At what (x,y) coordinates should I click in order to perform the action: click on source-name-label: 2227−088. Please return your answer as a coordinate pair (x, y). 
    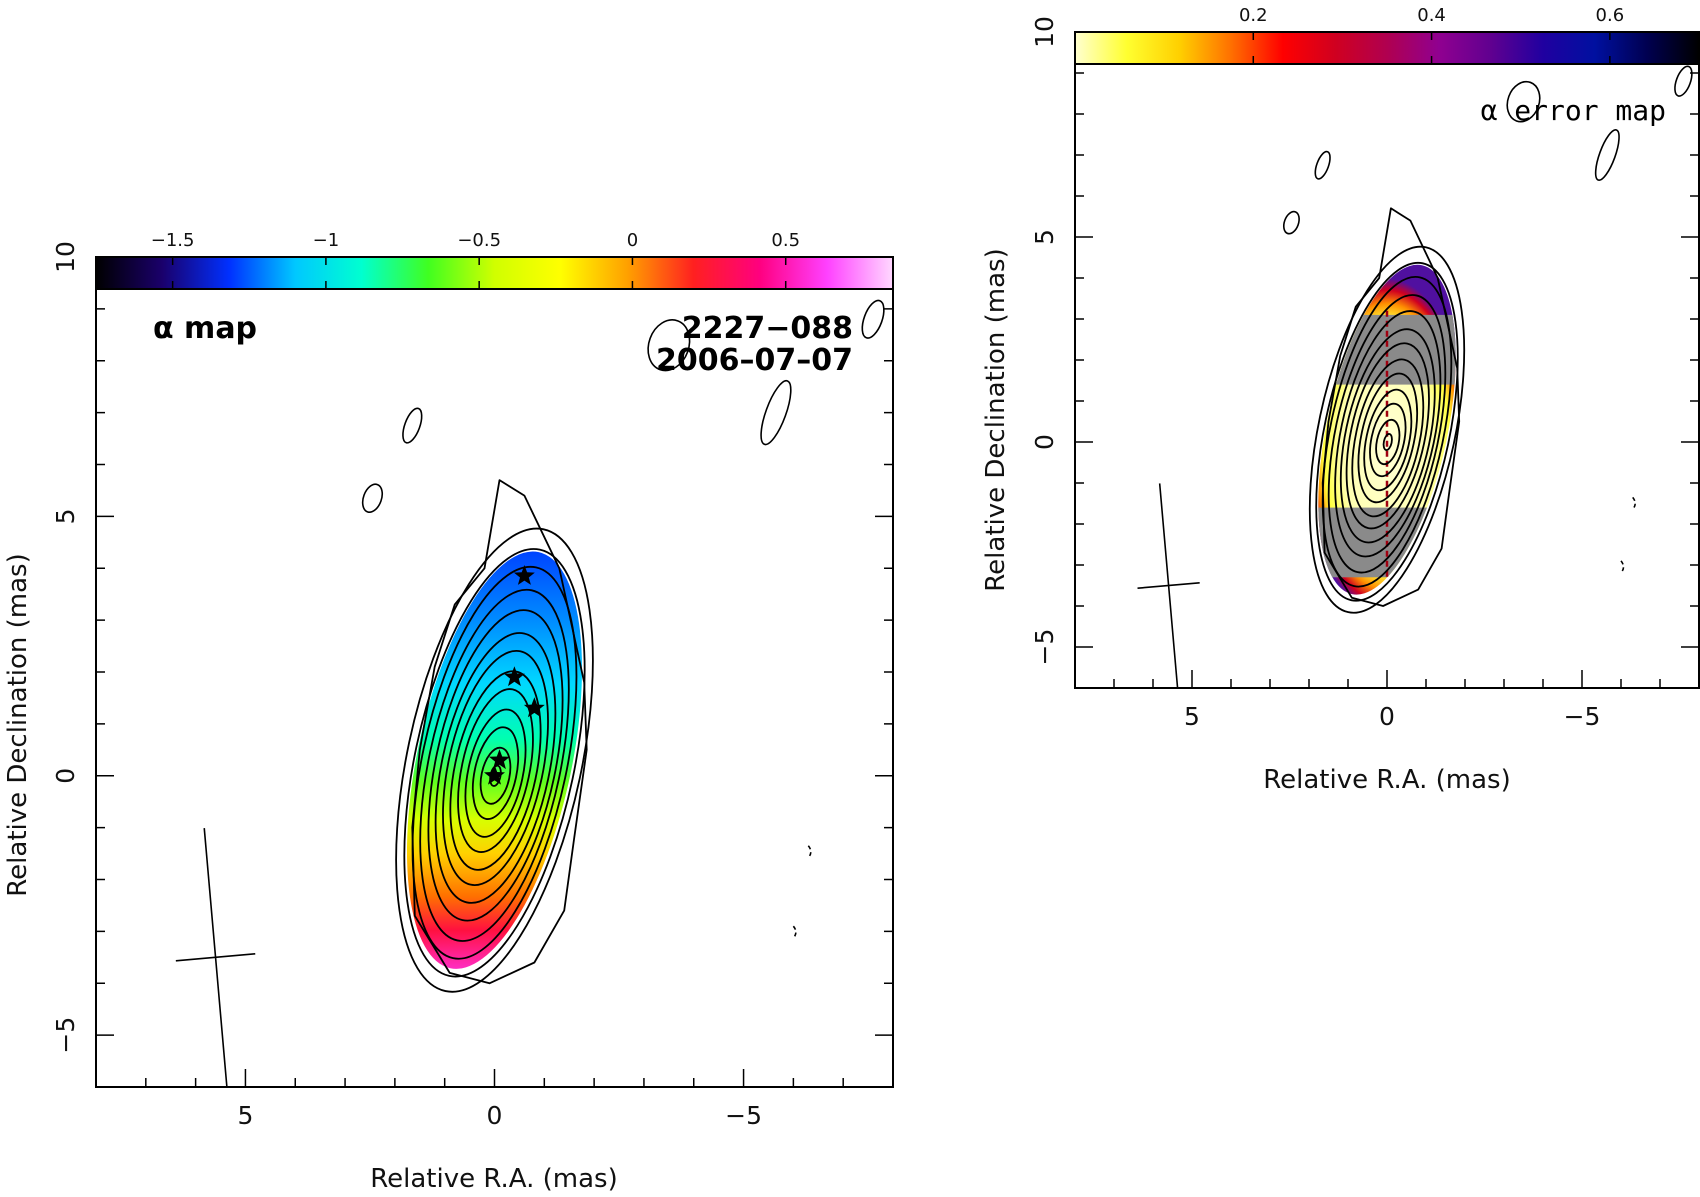
    Looking at the image, I should click on (767, 328).